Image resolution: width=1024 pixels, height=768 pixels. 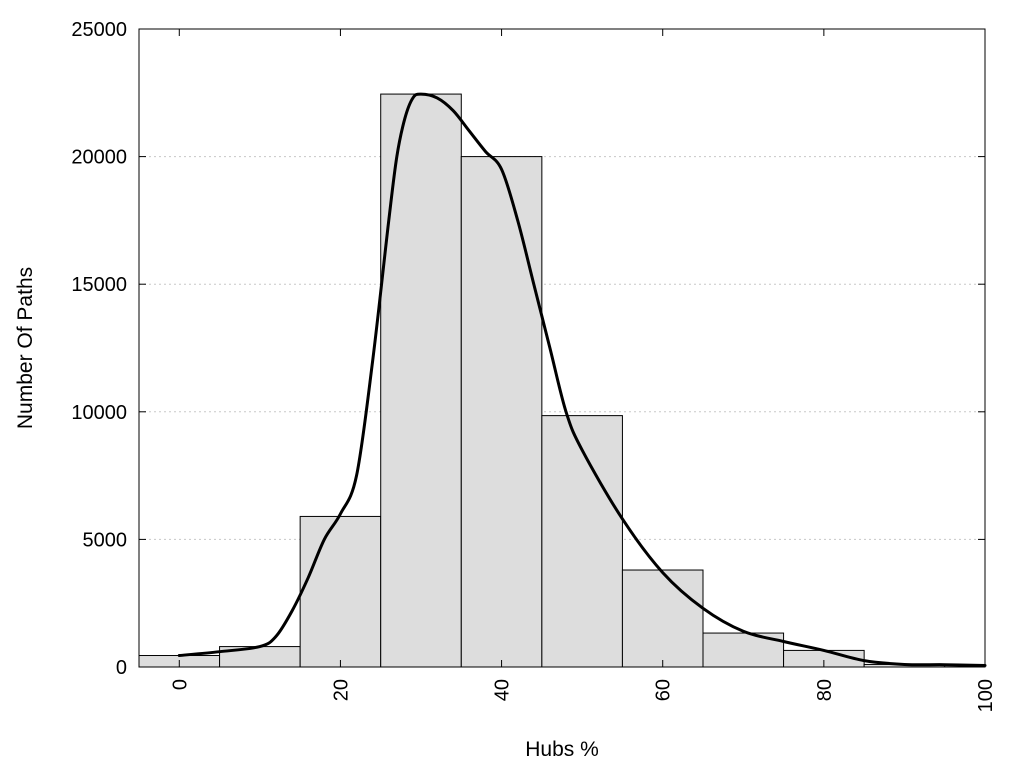 What do you see at coordinates (562, 749) in the screenshot?
I see `x-axis-title: Hubs %` at bounding box center [562, 749].